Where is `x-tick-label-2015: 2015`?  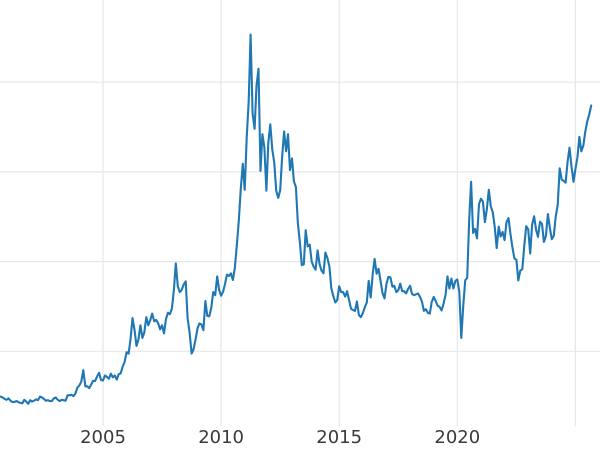 x-tick-label-2015: 2015 is located at coordinates (339, 437).